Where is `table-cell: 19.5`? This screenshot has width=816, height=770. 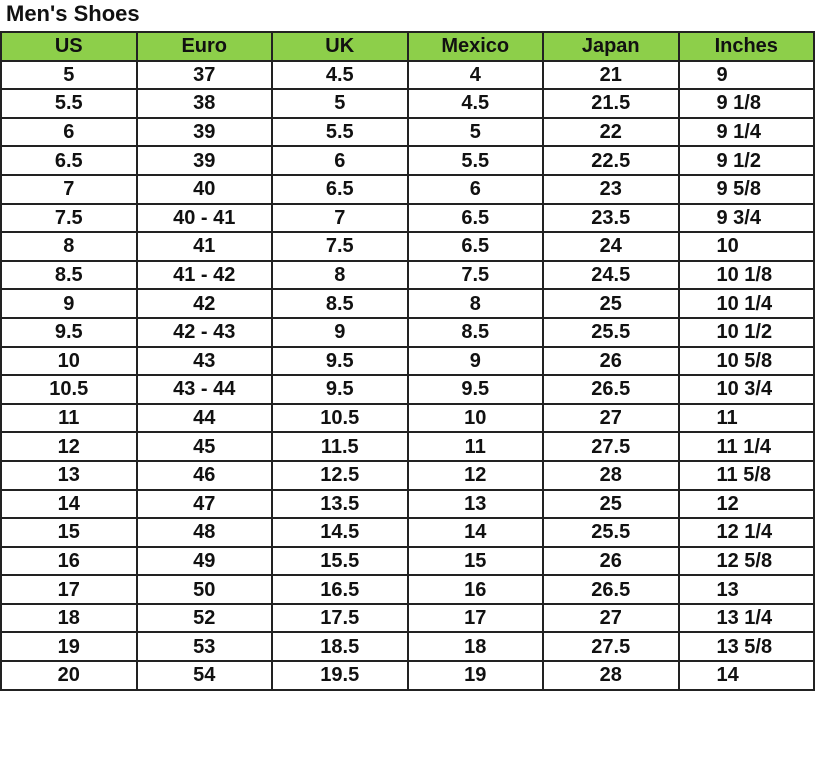 table-cell: 19.5 is located at coordinates (340, 675).